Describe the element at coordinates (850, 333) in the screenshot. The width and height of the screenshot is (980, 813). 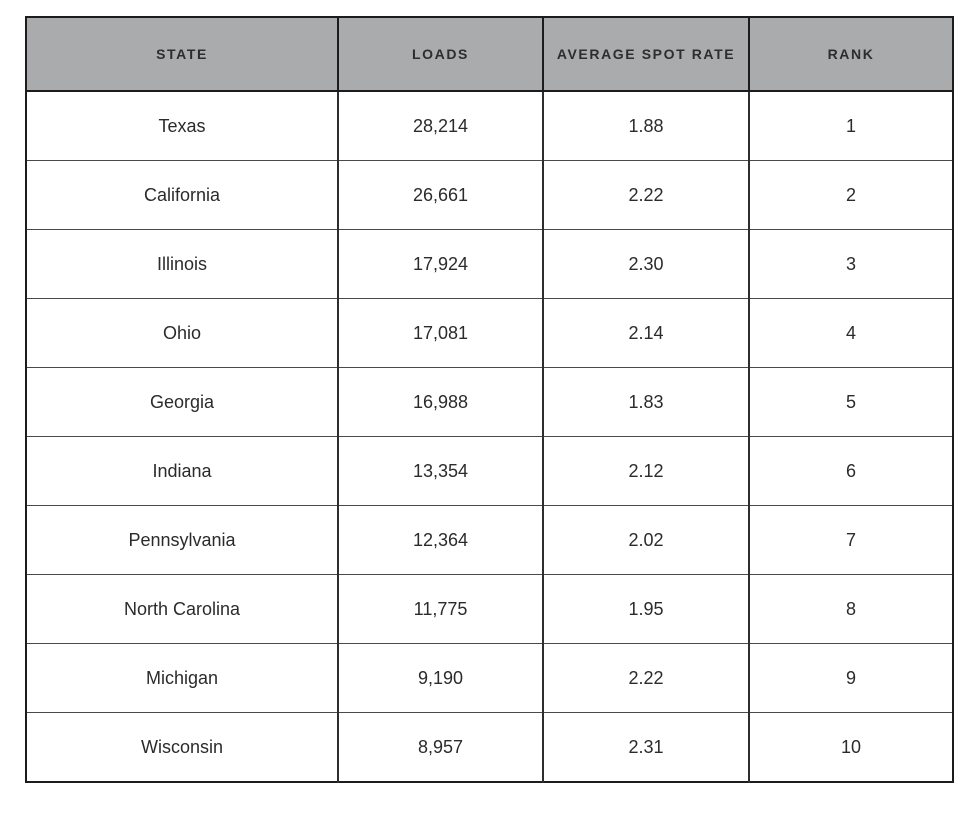
I see `cell-rank: 4` at that location.